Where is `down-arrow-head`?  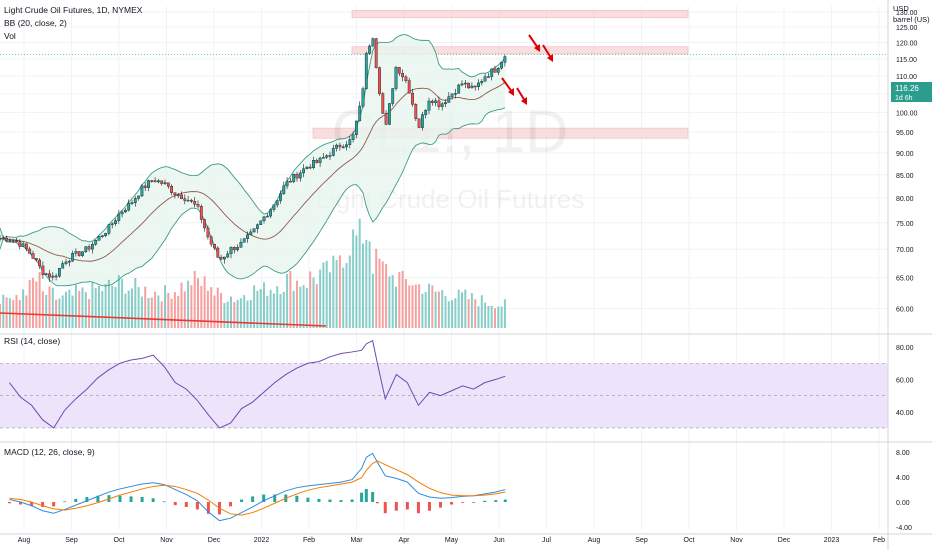 down-arrow-head is located at coordinates (511, 92).